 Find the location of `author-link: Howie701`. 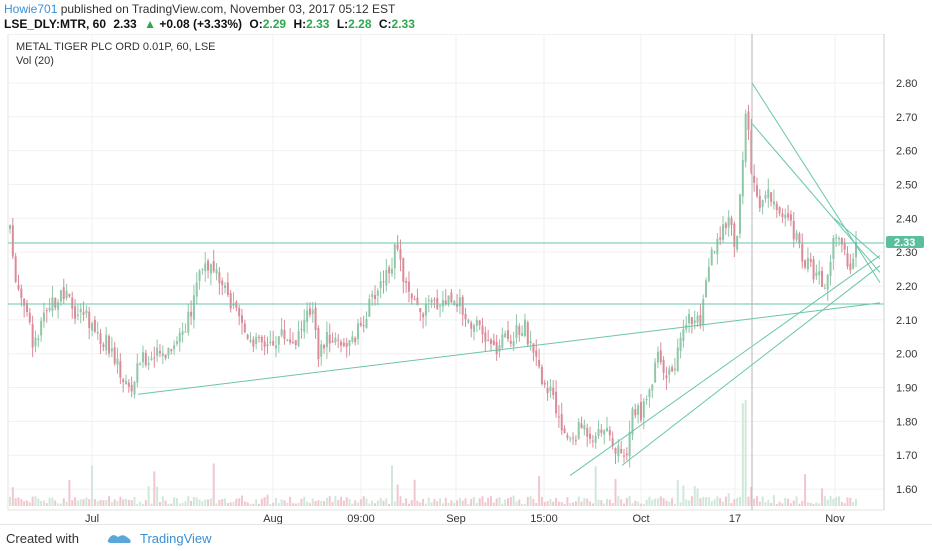

author-link: Howie701 is located at coordinates (31, 9).